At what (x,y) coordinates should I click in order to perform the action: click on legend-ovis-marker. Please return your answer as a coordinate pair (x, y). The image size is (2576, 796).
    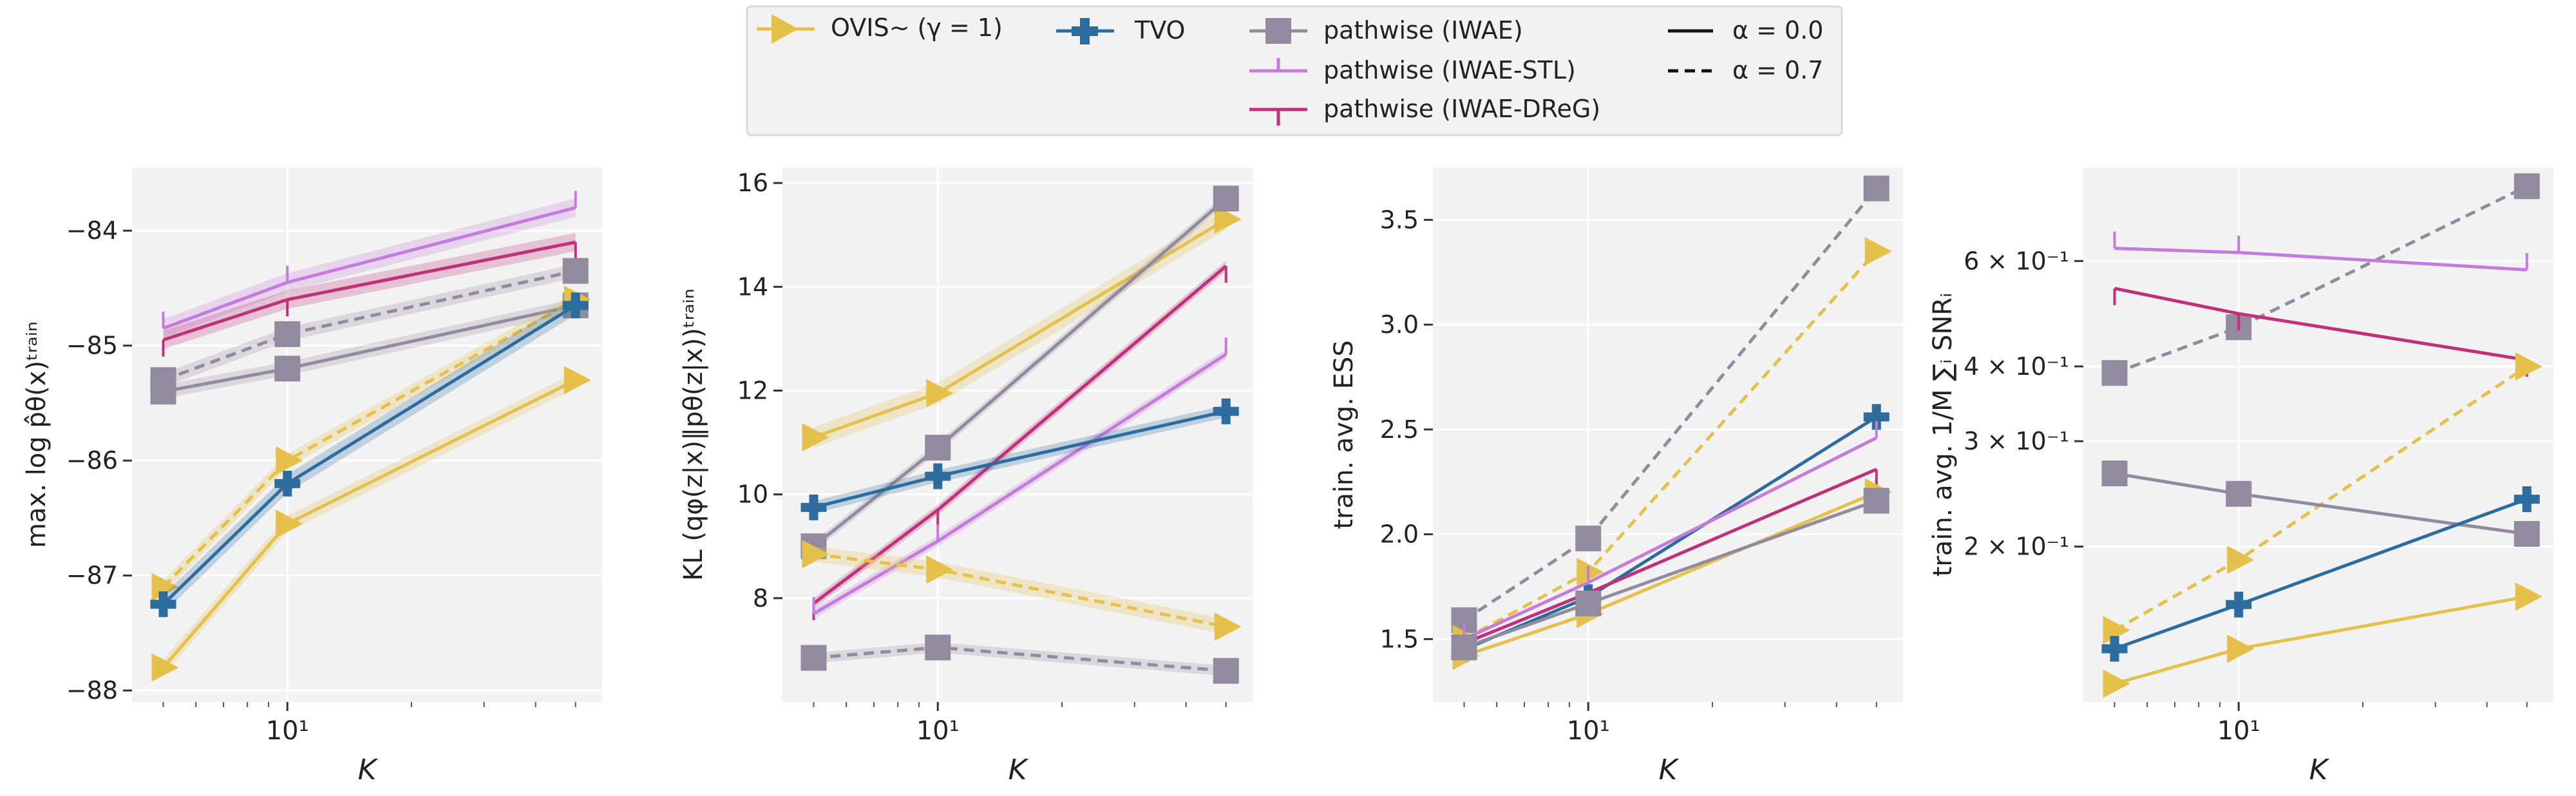
    Looking at the image, I should click on (785, 29).